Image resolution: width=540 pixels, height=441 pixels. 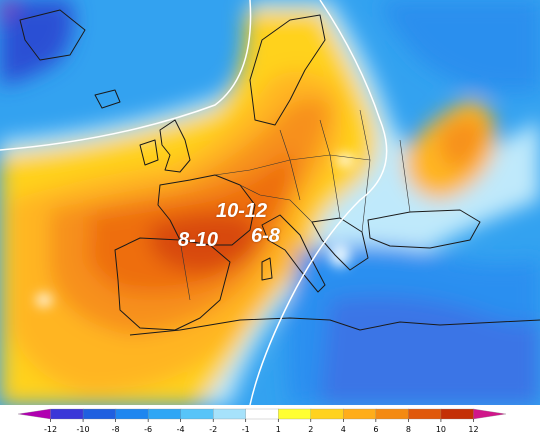 What do you see at coordinates (261, 426) in the screenshot?
I see `legend-ticks: -12 -10 -8 -6 -4 -2 -1 1 2 4 6 8 10 12` at bounding box center [261, 426].